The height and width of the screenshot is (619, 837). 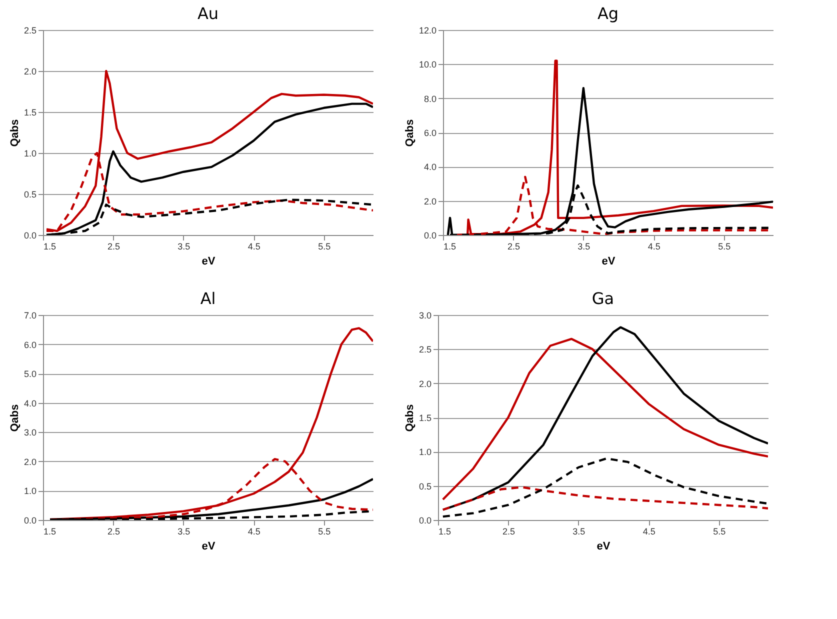 I want to click on chart-title: Ag, so click(x=608, y=13).